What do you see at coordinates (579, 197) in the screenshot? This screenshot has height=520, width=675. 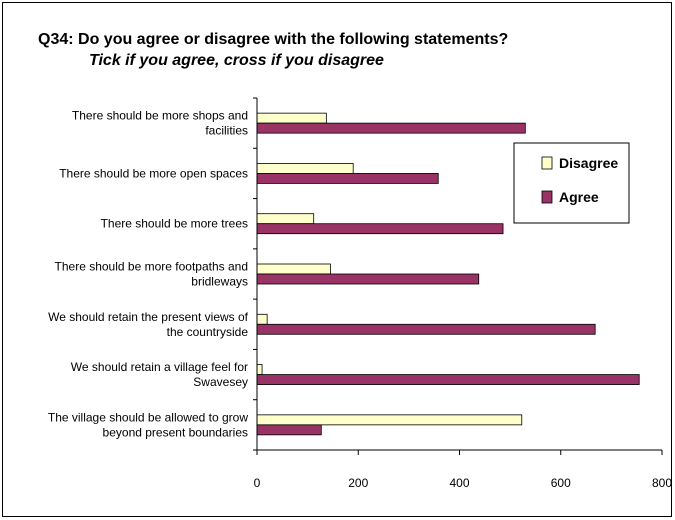 I see `legend-label-agree: Agree` at bounding box center [579, 197].